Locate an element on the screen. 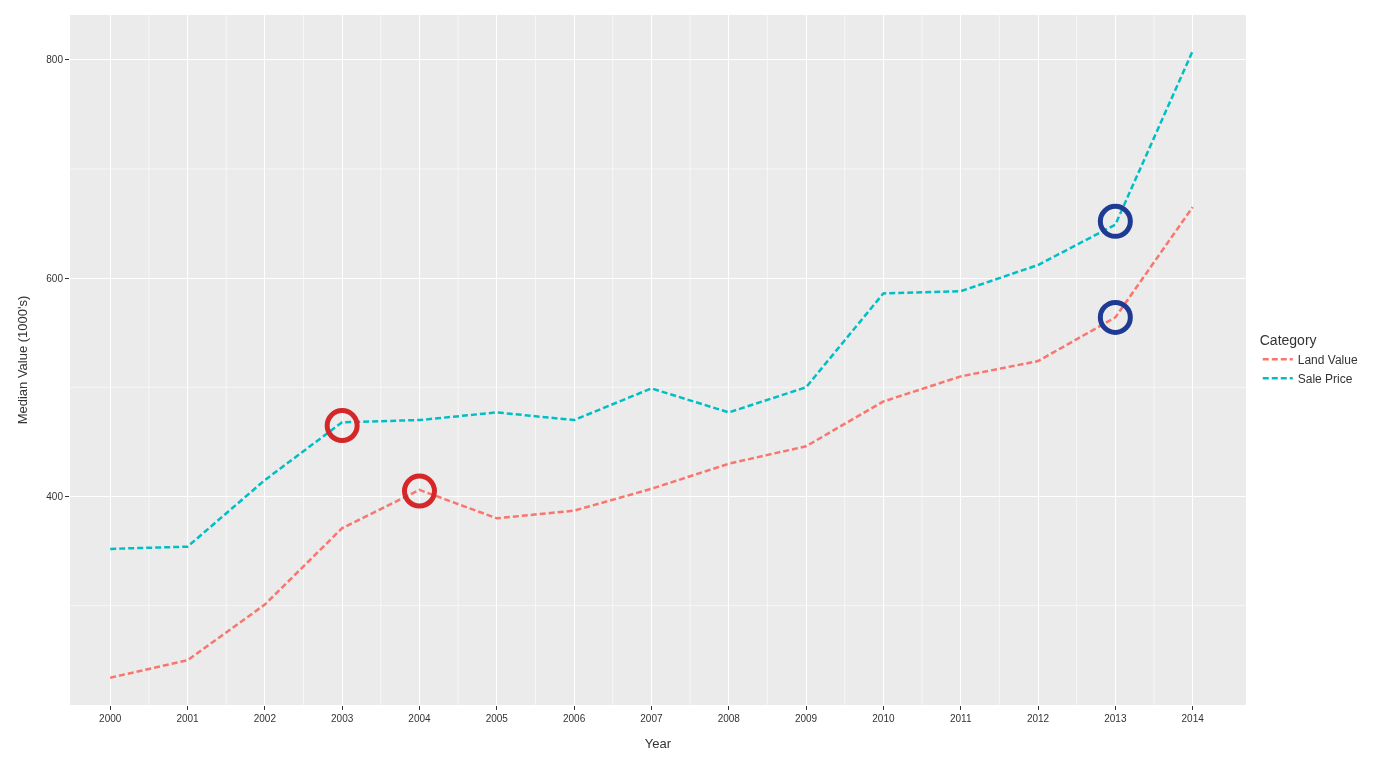 The width and height of the screenshot is (1376, 760). x-tick-label: 2004 is located at coordinates (420, 718).